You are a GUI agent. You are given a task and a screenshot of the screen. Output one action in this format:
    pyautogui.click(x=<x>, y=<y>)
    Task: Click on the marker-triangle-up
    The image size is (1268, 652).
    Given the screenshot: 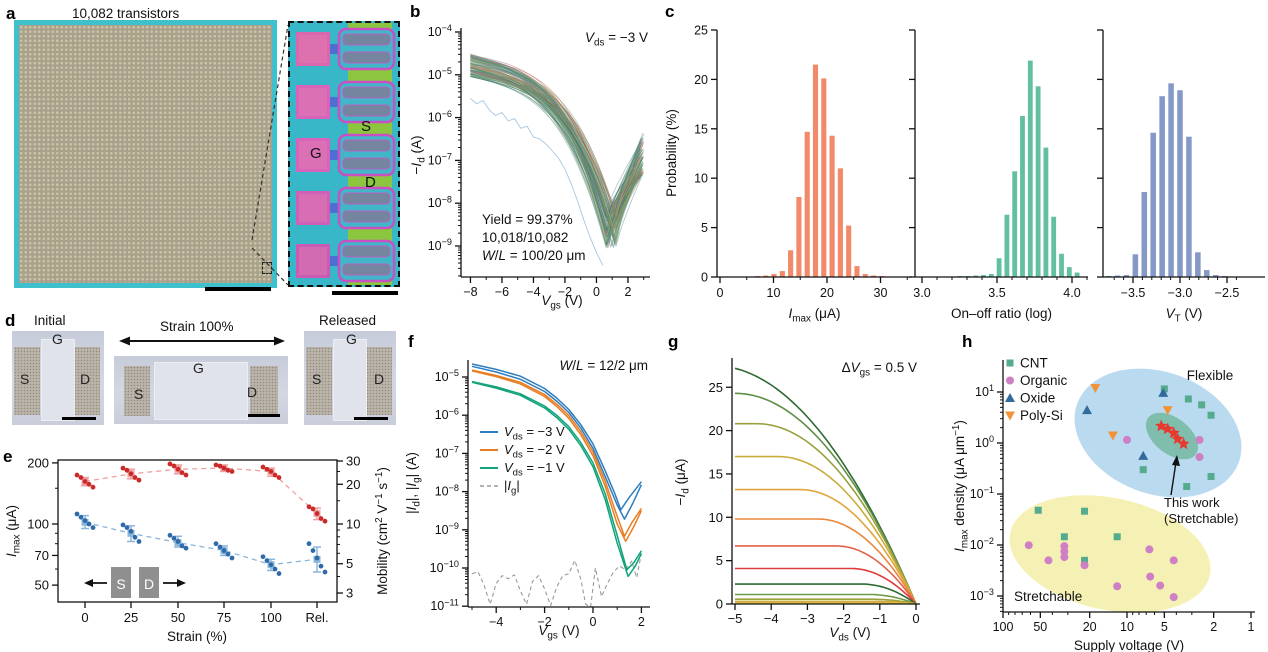 What is the action you would take?
    pyautogui.click(x=1087, y=410)
    